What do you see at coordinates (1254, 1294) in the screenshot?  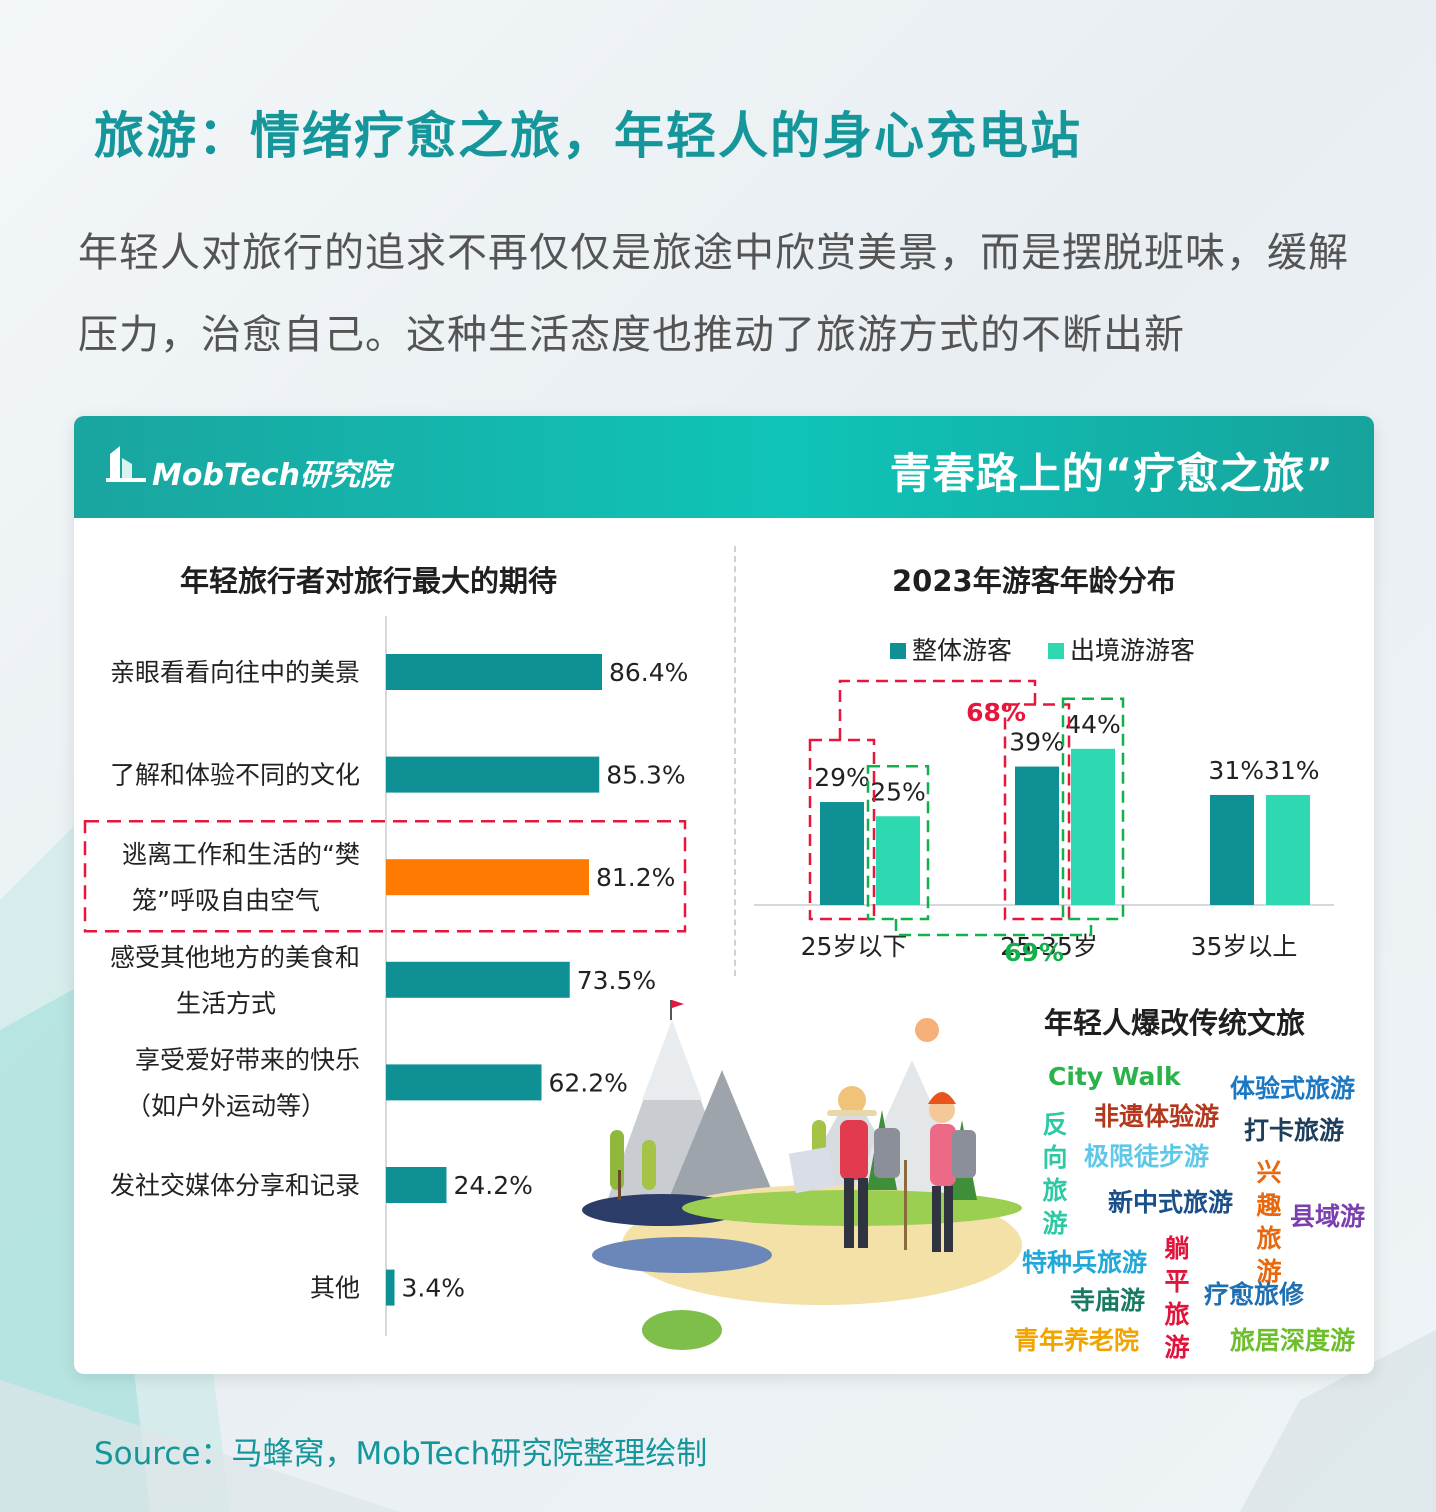 I see `wordcloud-word: 疗愈旅修` at bounding box center [1254, 1294].